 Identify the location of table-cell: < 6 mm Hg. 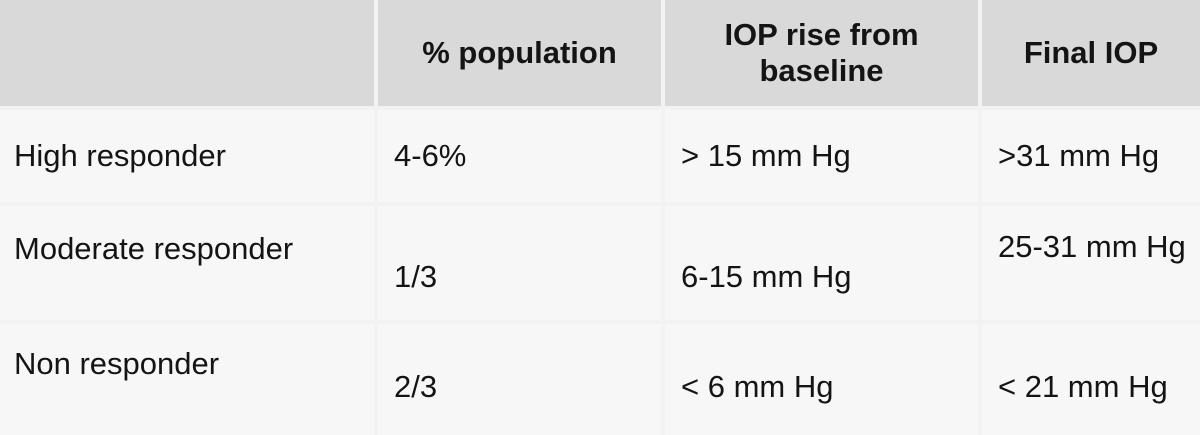
(821, 379).